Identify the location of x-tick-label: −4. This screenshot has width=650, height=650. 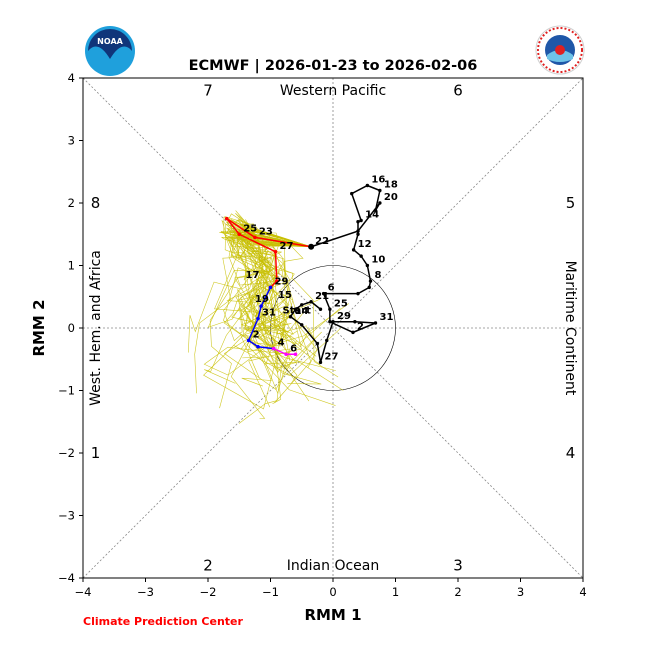
(83, 592).